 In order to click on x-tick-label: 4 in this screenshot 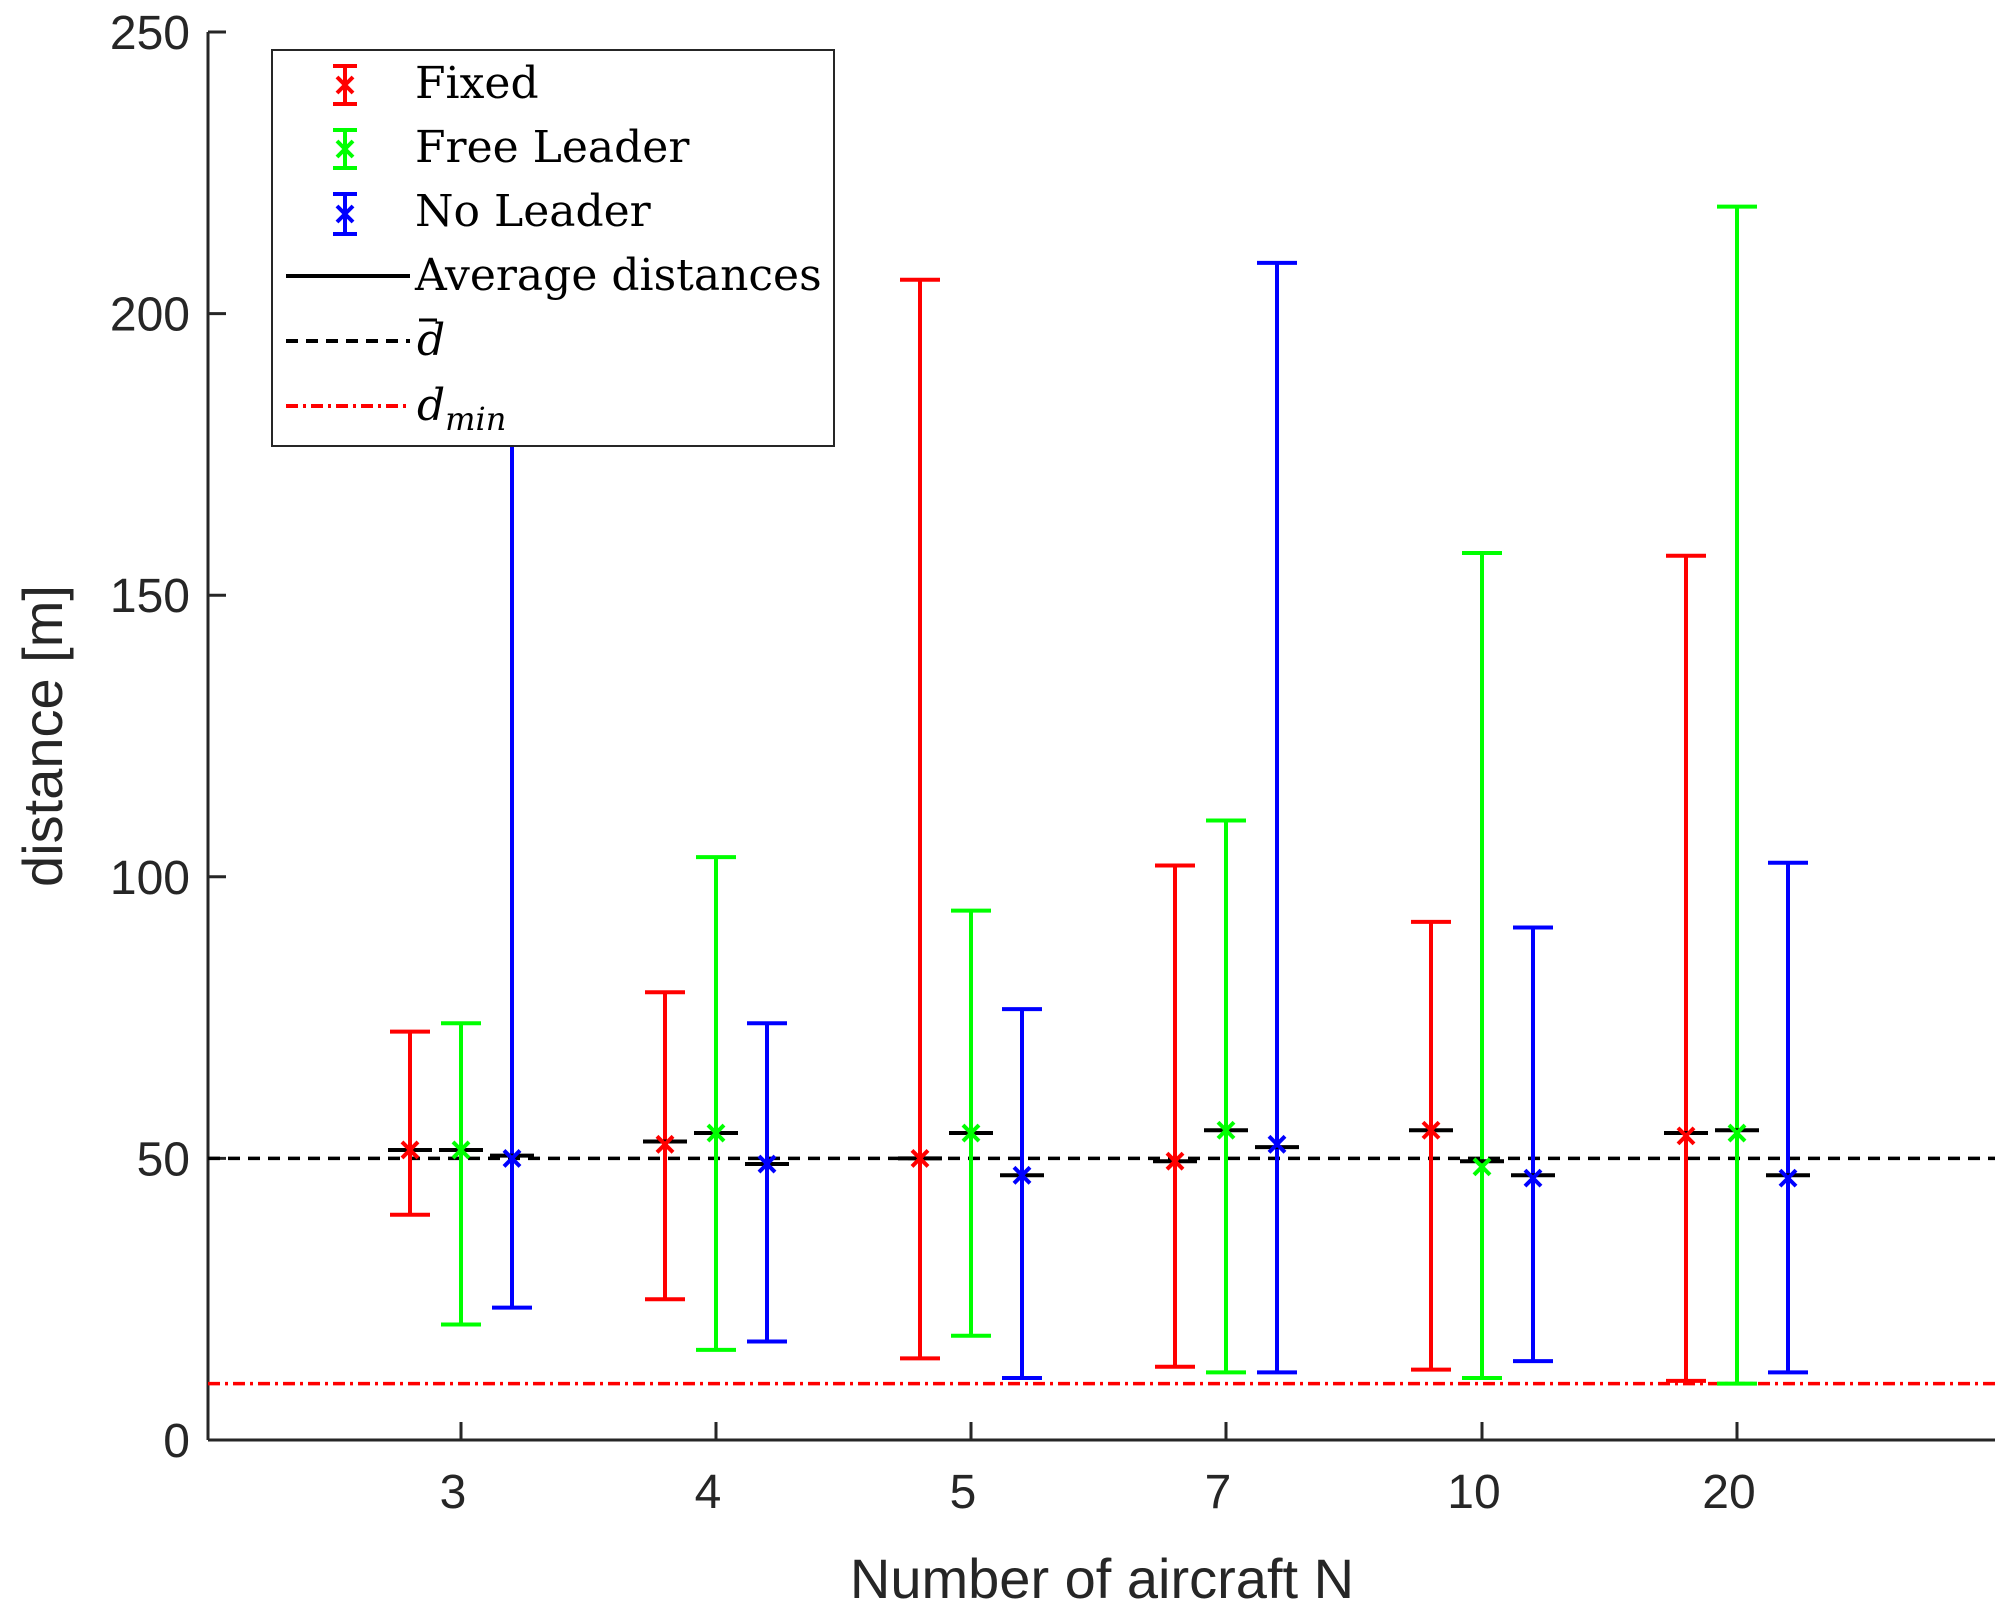, I will do `click(708, 1492)`.